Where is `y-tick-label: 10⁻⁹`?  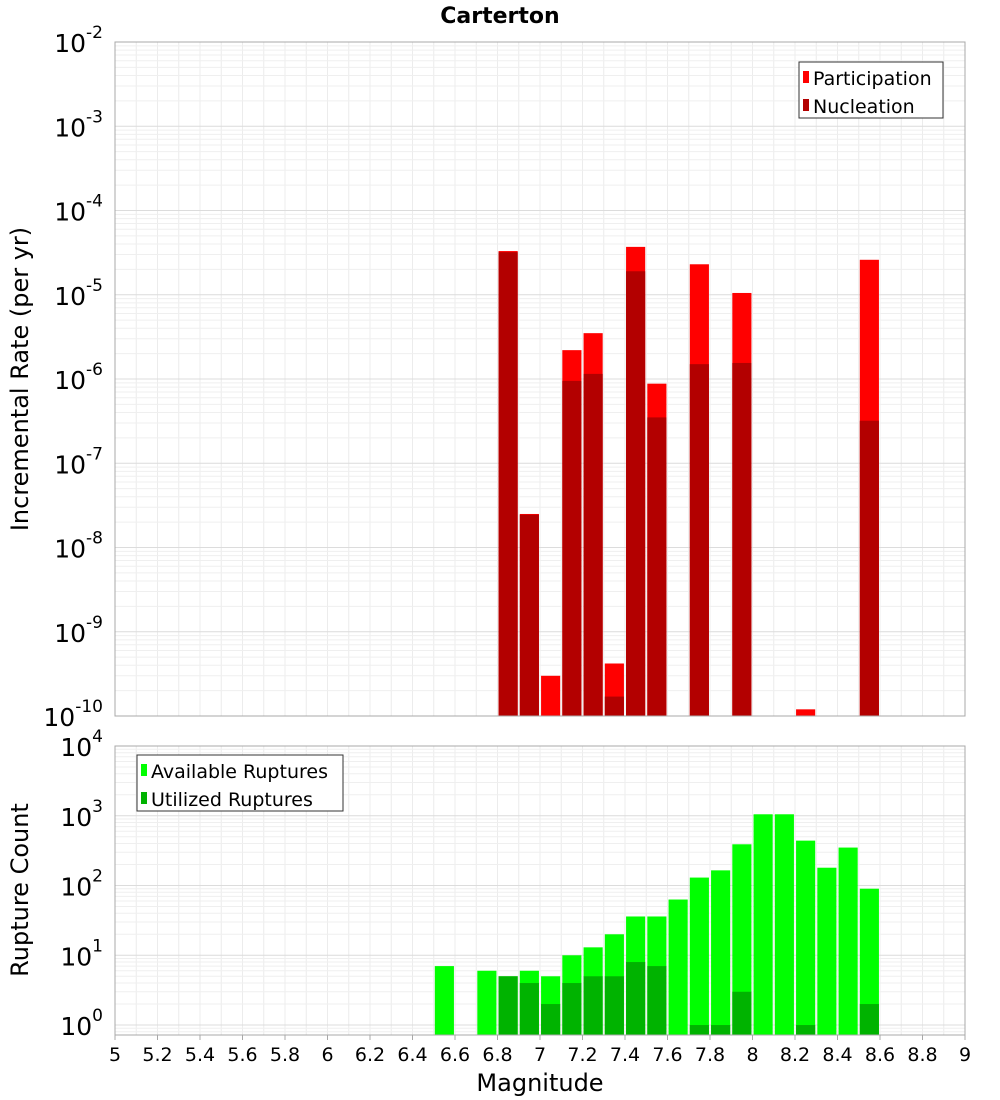
y-tick-label: 10⁻⁹ is located at coordinates (78, 630).